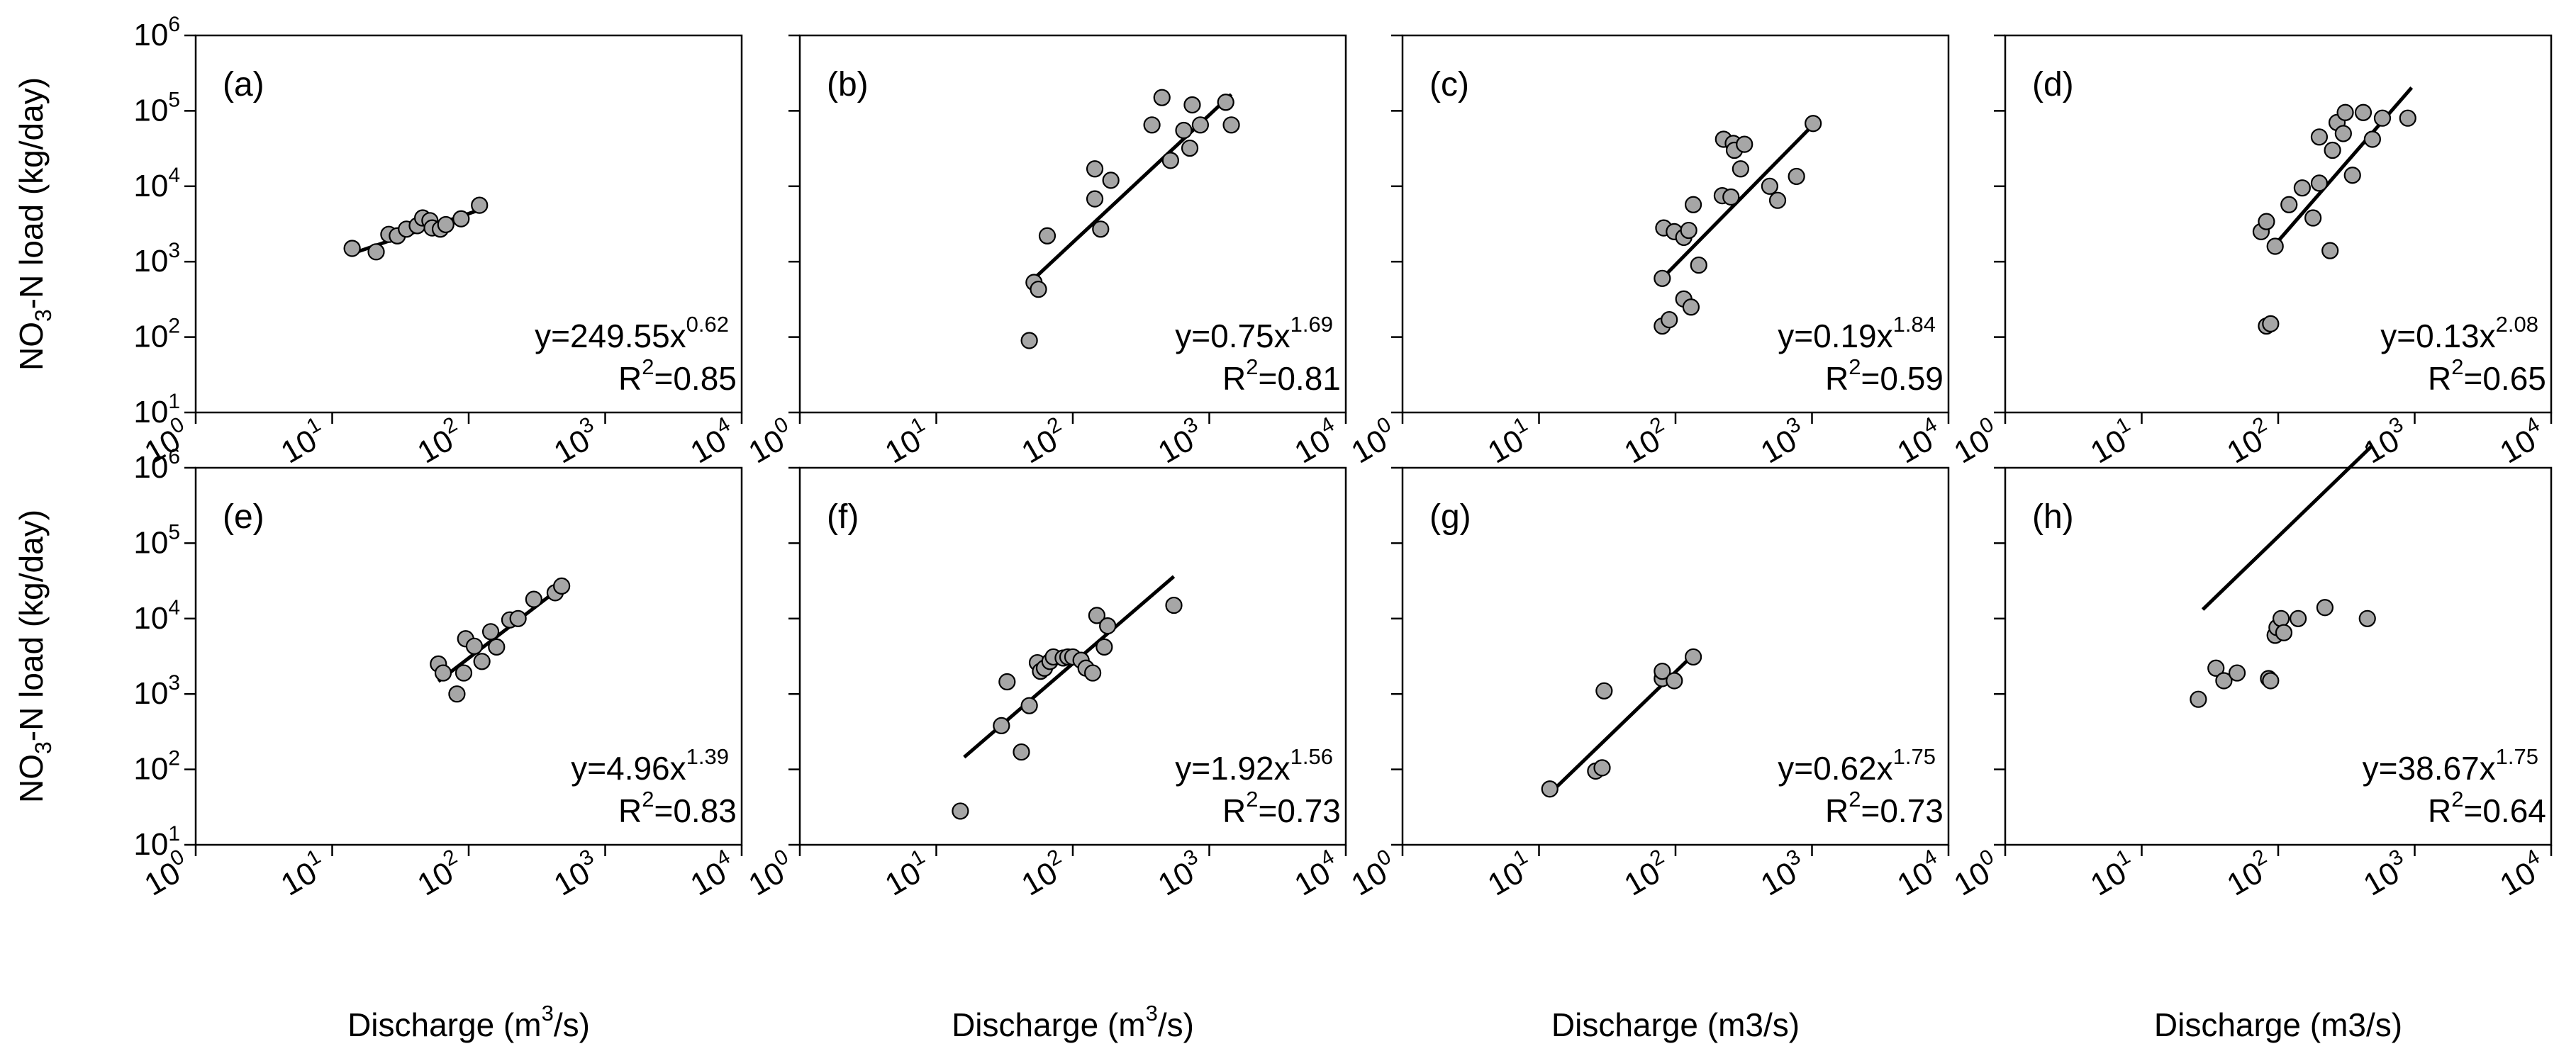 Image resolution: width=2576 pixels, height=1056 pixels. Describe the element at coordinates (156, 183) in the screenshot. I see `y-tick-label: 10⁴` at that location.